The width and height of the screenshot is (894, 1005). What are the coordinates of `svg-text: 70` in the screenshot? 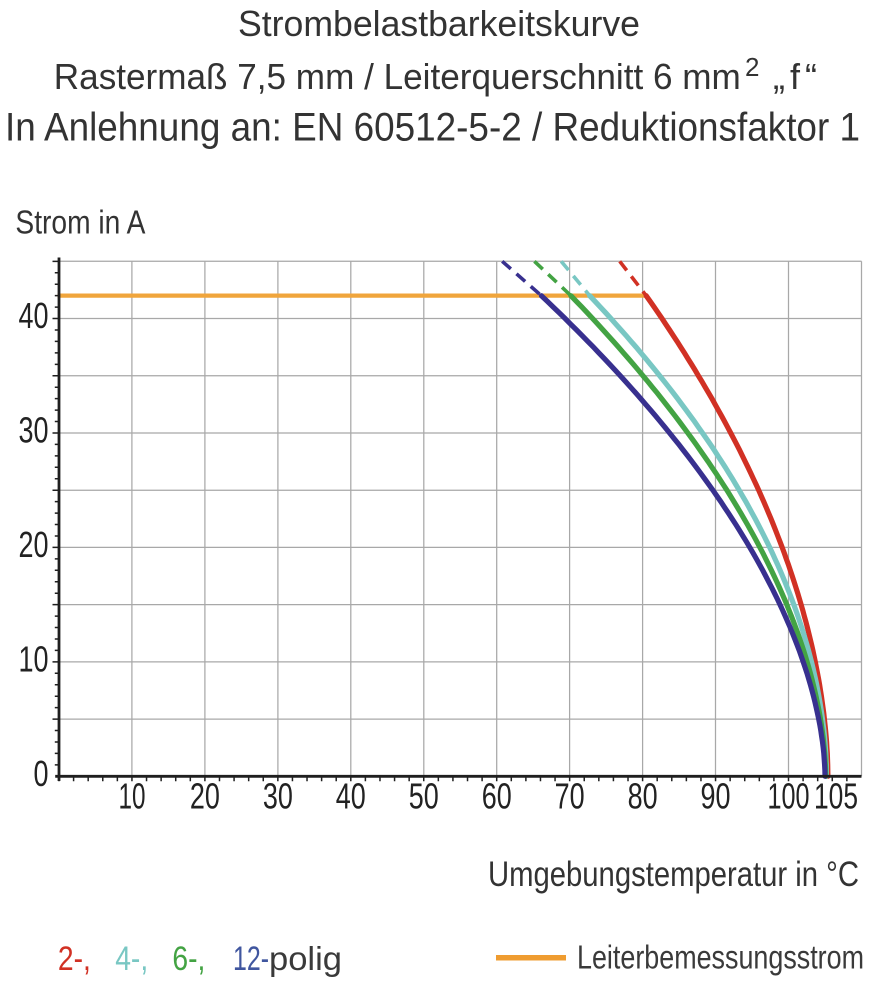 It's located at (570, 796).